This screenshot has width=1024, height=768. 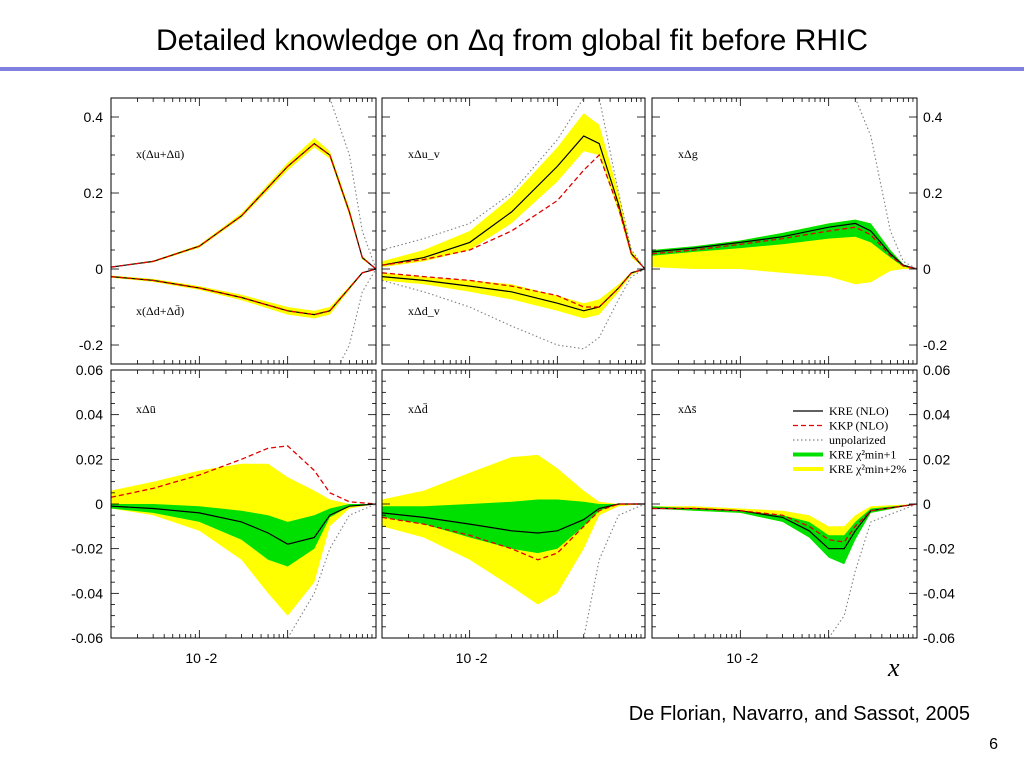 I want to click on curve-label: xΔd̄, so click(x=418, y=409).